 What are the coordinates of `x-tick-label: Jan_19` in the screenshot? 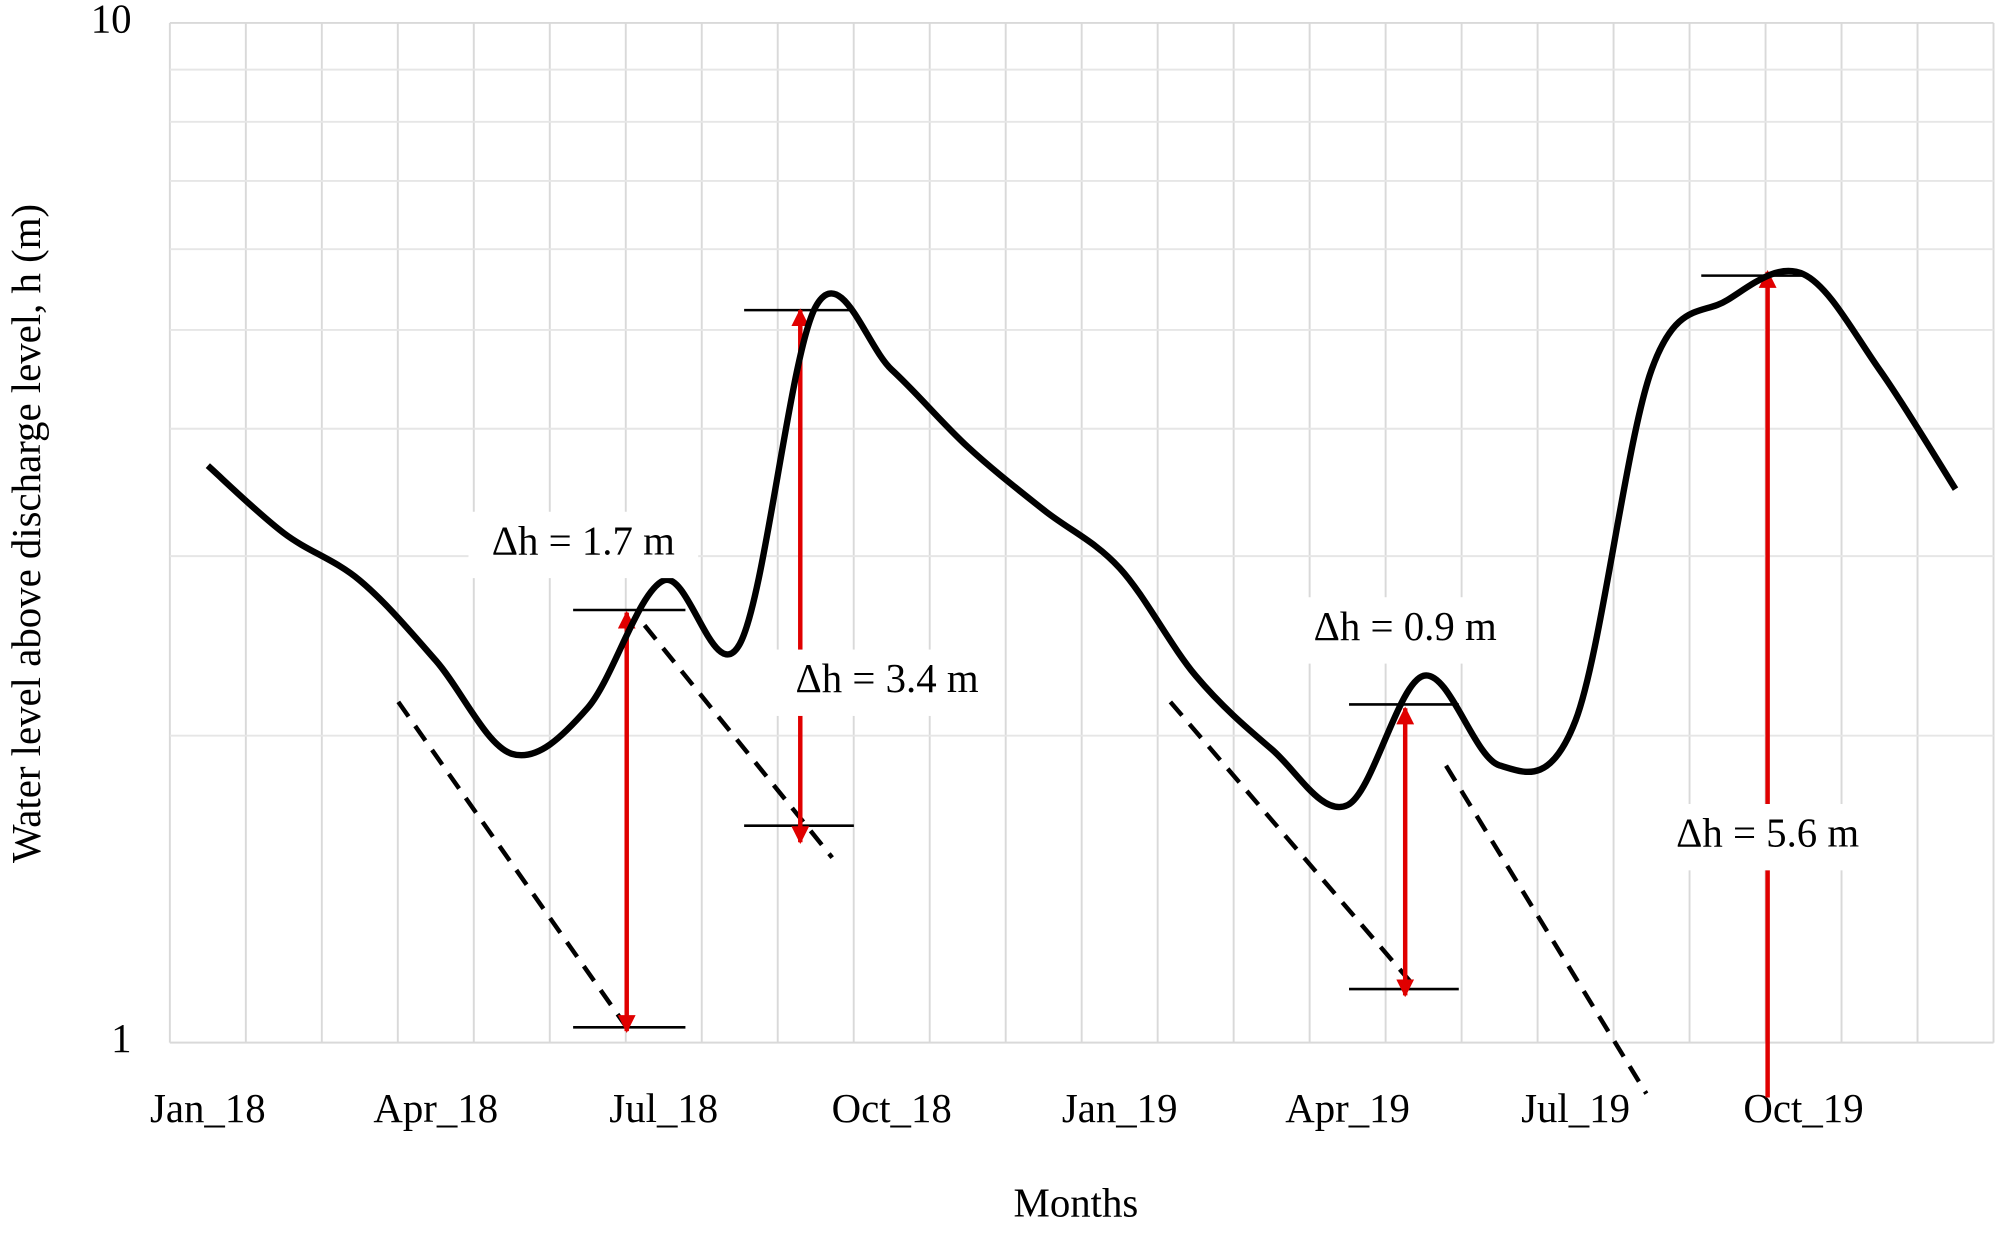 It's located at (1120, 1108).